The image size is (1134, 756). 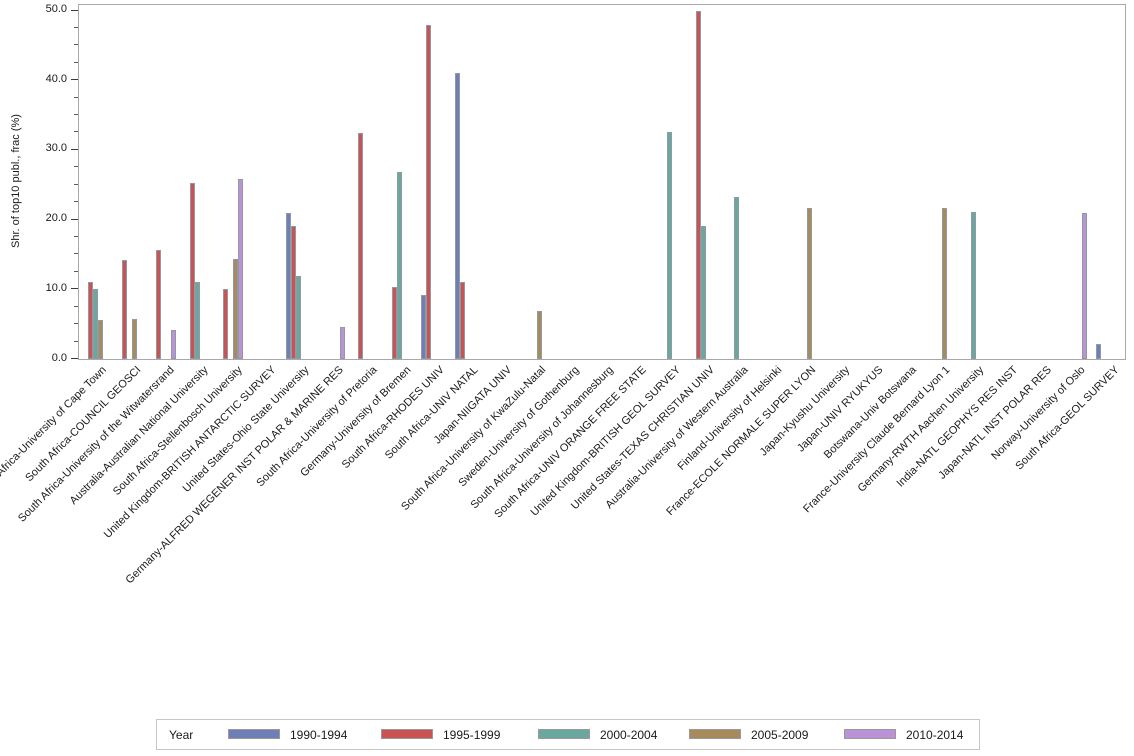 I want to click on legend-item-label: 1995-1999, so click(x=472, y=735).